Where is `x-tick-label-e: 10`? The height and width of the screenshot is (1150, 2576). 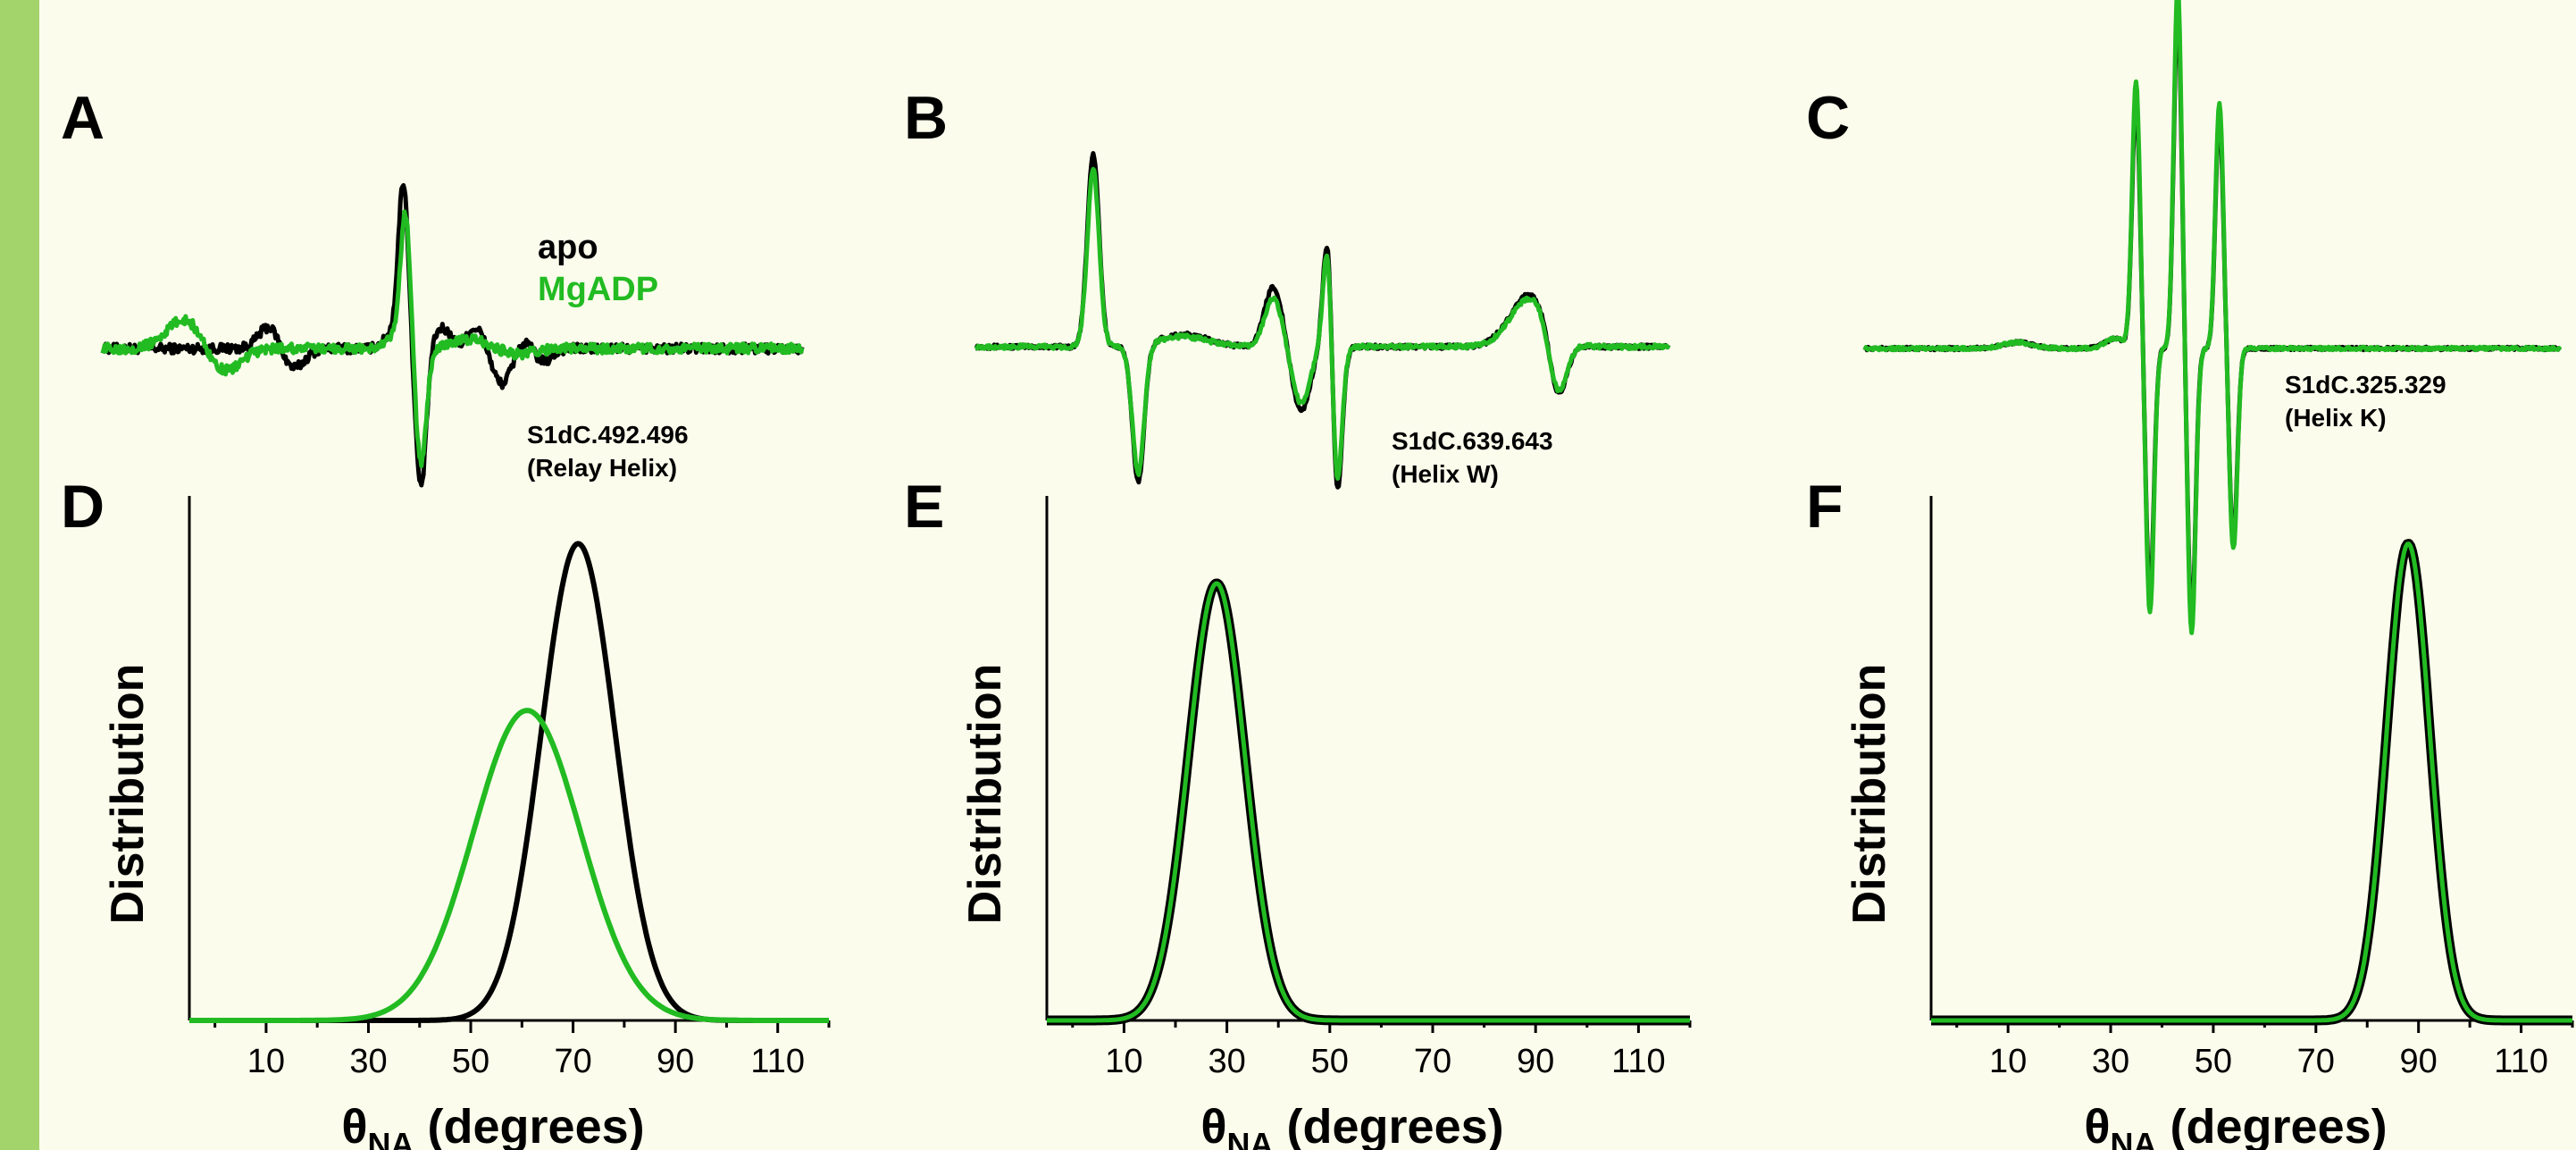
x-tick-label-e: 10 is located at coordinates (1123, 1061).